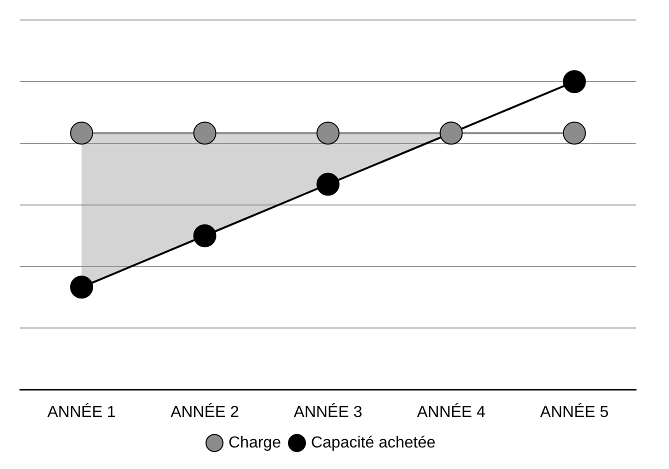 The height and width of the screenshot is (469, 669). I want to click on legend-label: Capacité achetée, so click(373, 443).